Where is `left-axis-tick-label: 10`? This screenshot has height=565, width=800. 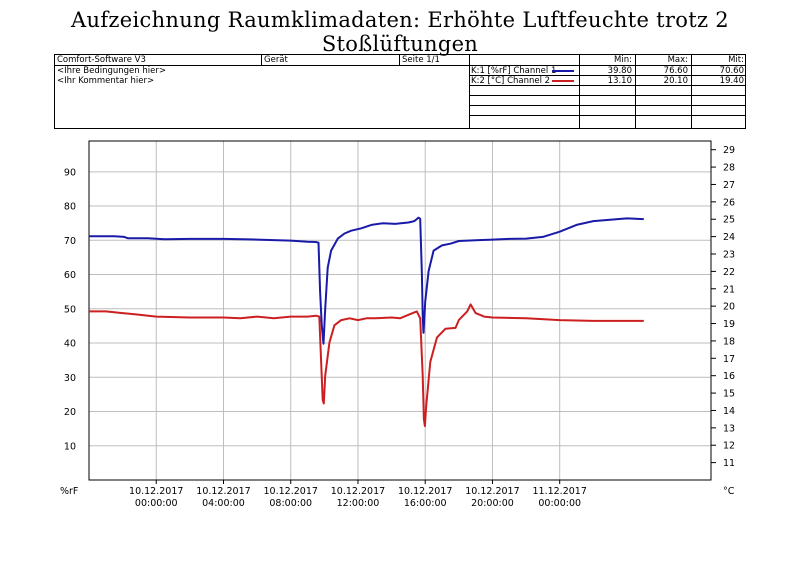
left-axis-tick-label: 10 is located at coordinates (70, 446).